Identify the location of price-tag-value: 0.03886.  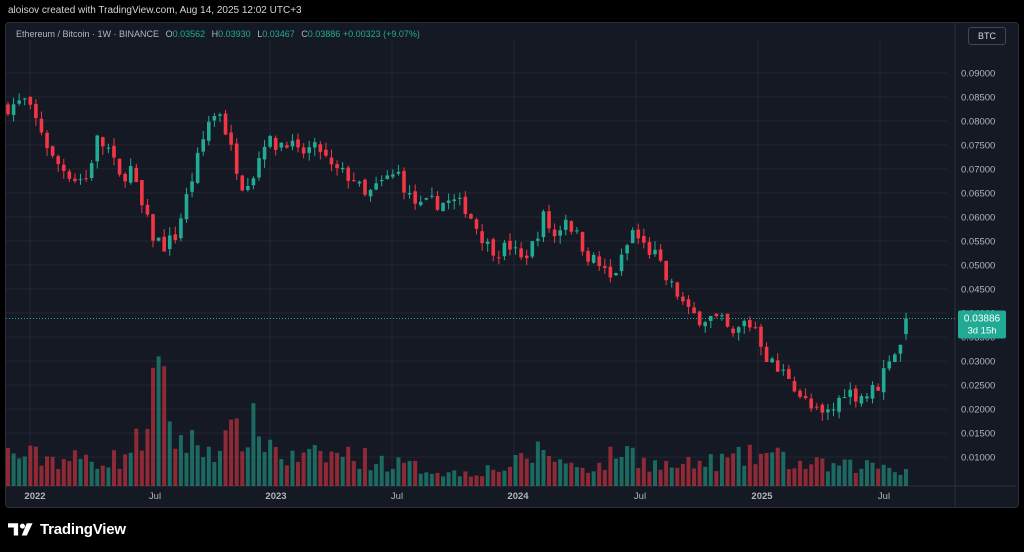
(982, 319).